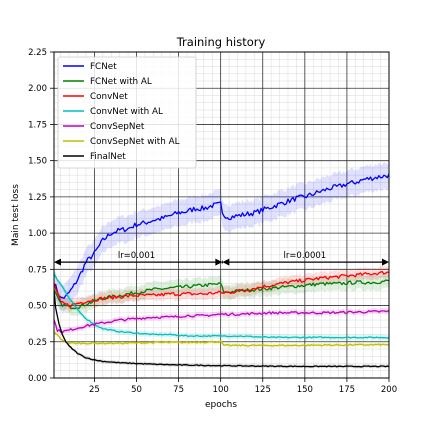 The height and width of the screenshot is (432, 432). What do you see at coordinates (136, 256) in the screenshot?
I see `lr-annotation-label: lr=0.001` at bounding box center [136, 256].